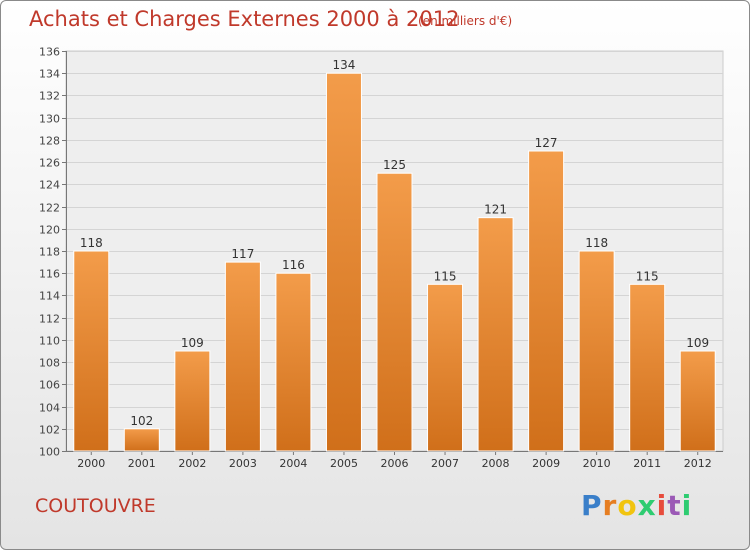  What do you see at coordinates (49, 452) in the screenshot?
I see `y-tick-label: 100` at bounding box center [49, 452].